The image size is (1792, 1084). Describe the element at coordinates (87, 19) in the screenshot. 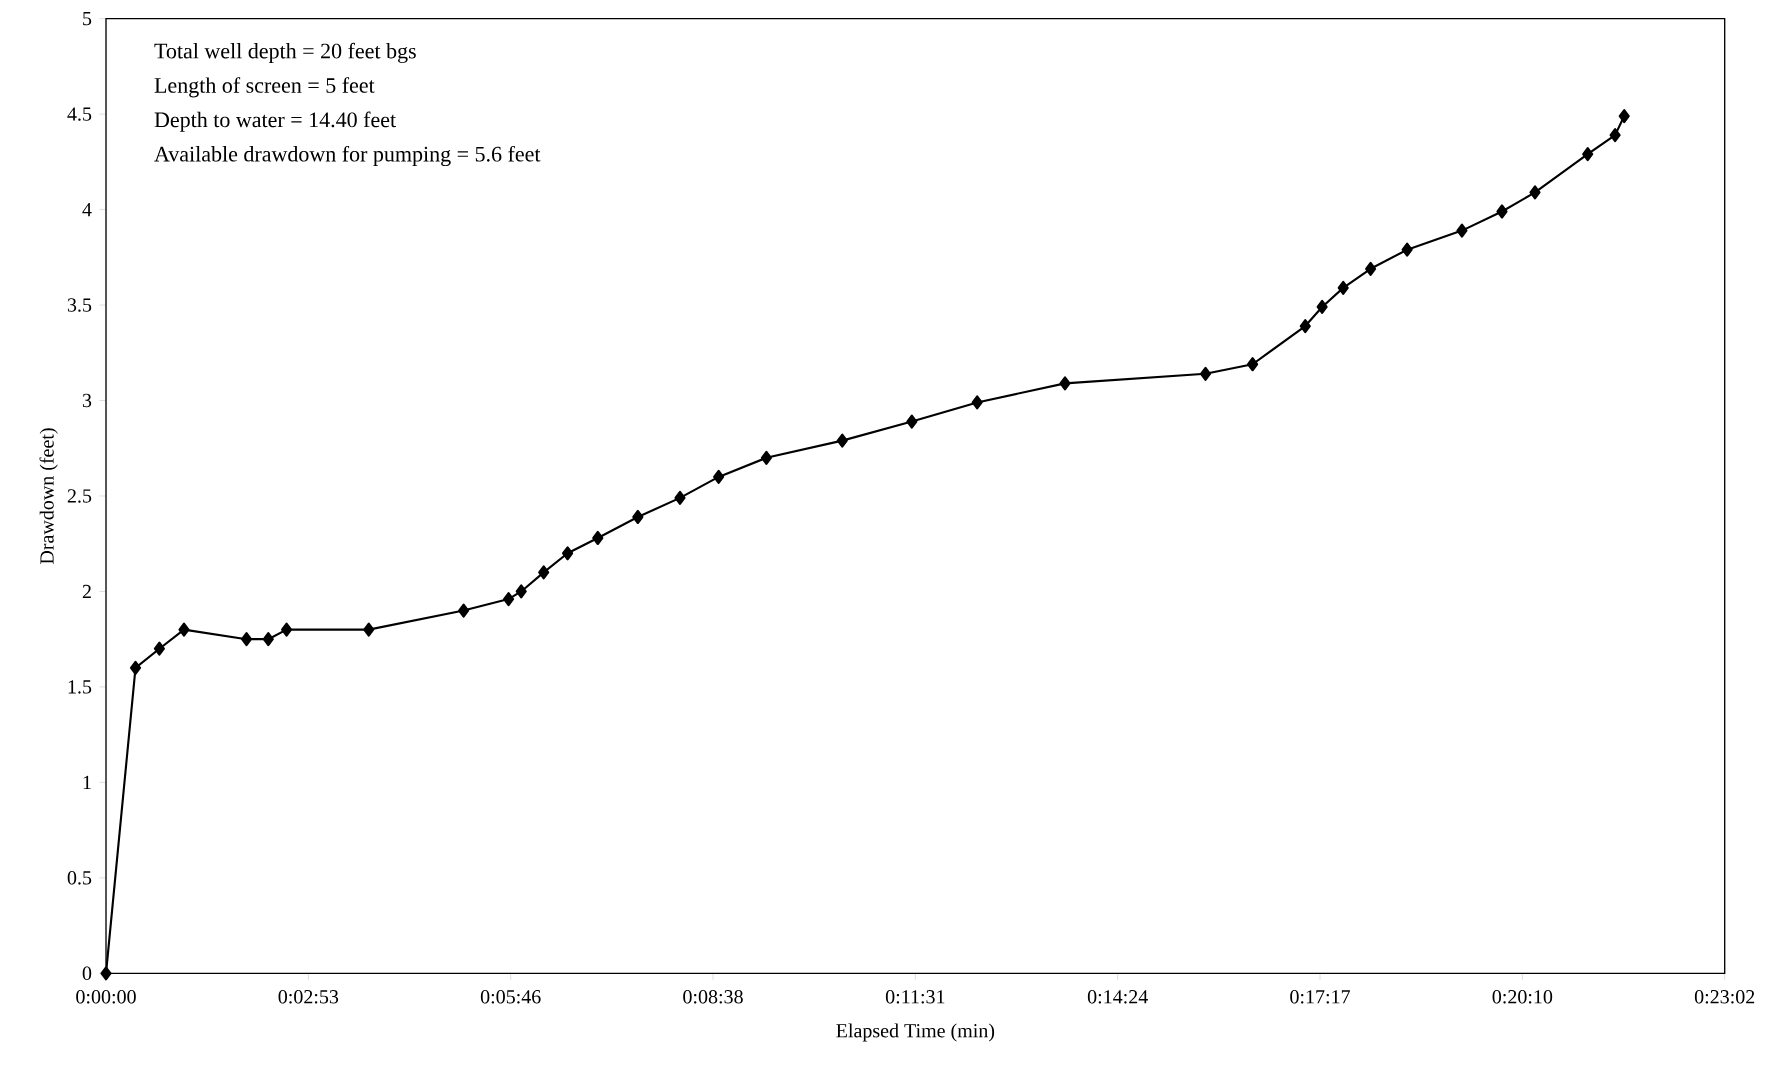

I see `y-tick-label: 5` at that location.